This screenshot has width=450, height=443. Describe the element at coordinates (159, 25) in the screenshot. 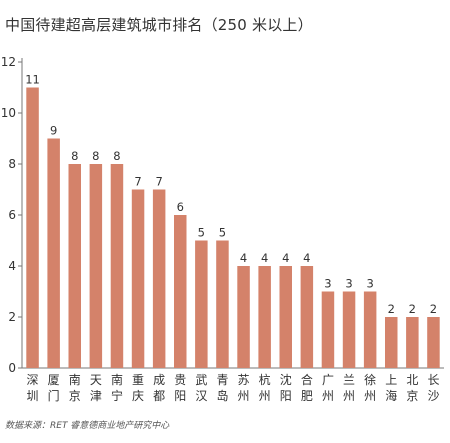

I see `chart-title: 中国待建超高层建筑城市排名（250 米以上）` at that location.